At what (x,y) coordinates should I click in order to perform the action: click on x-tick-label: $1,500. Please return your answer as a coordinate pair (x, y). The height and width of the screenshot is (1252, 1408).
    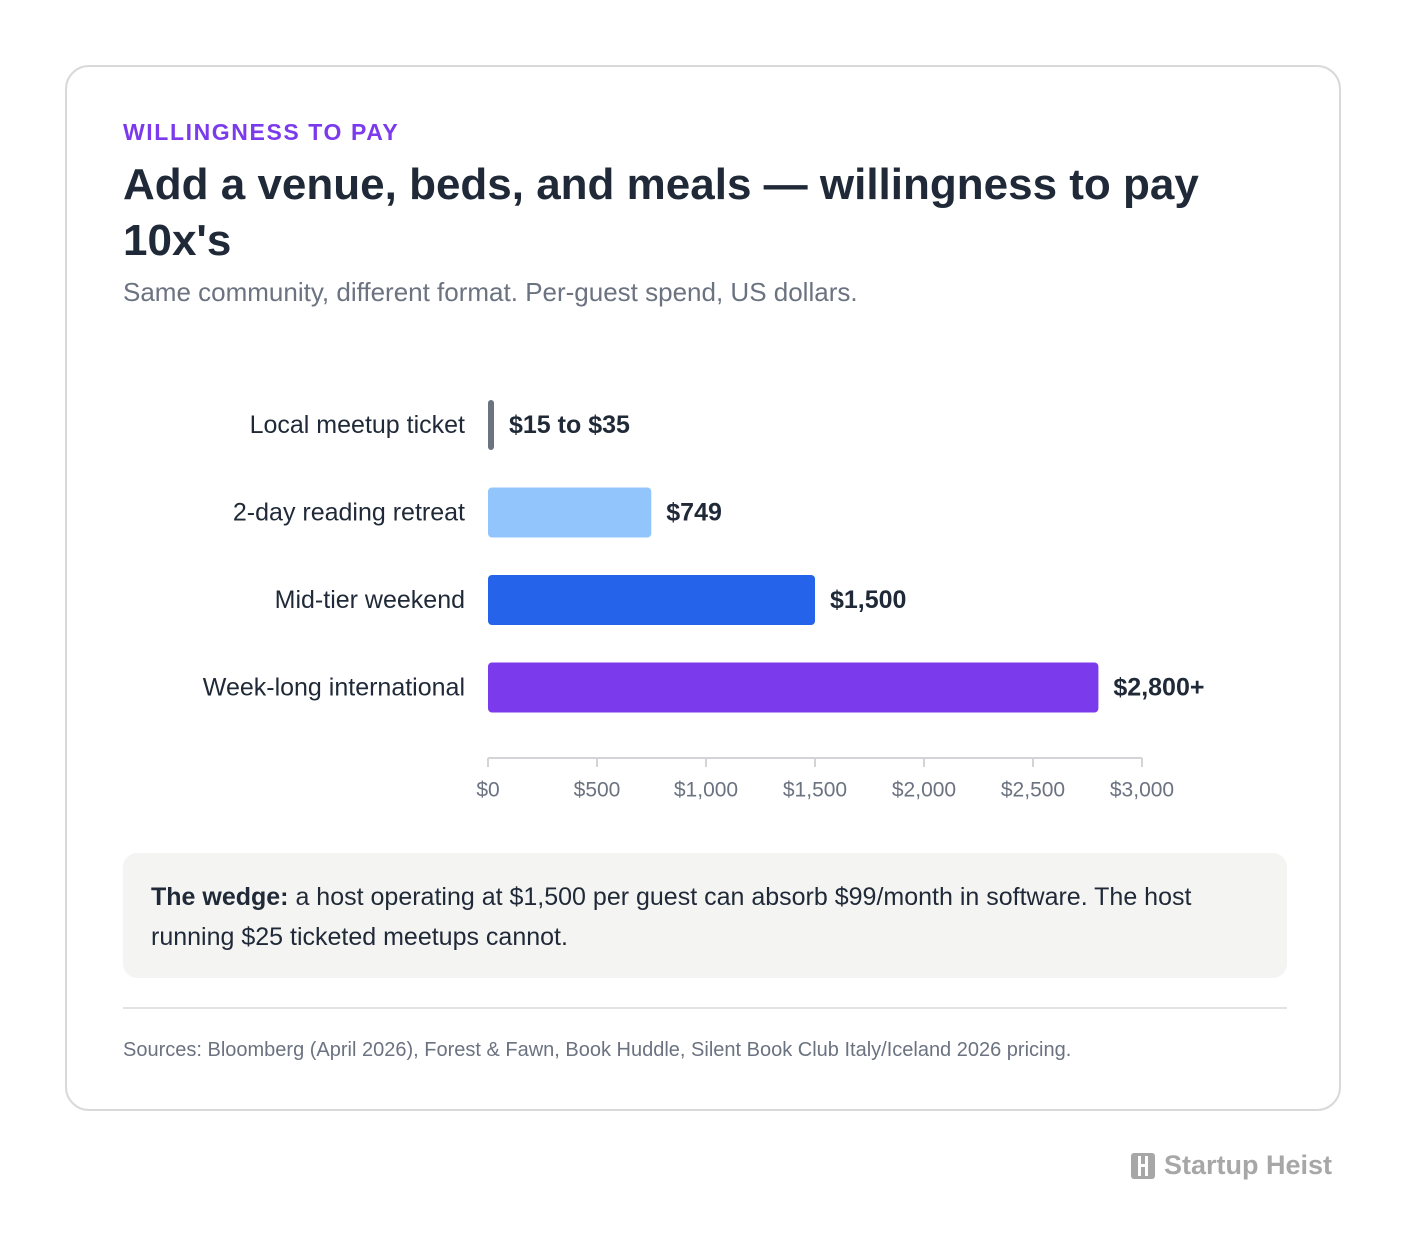
    Looking at the image, I should click on (815, 790).